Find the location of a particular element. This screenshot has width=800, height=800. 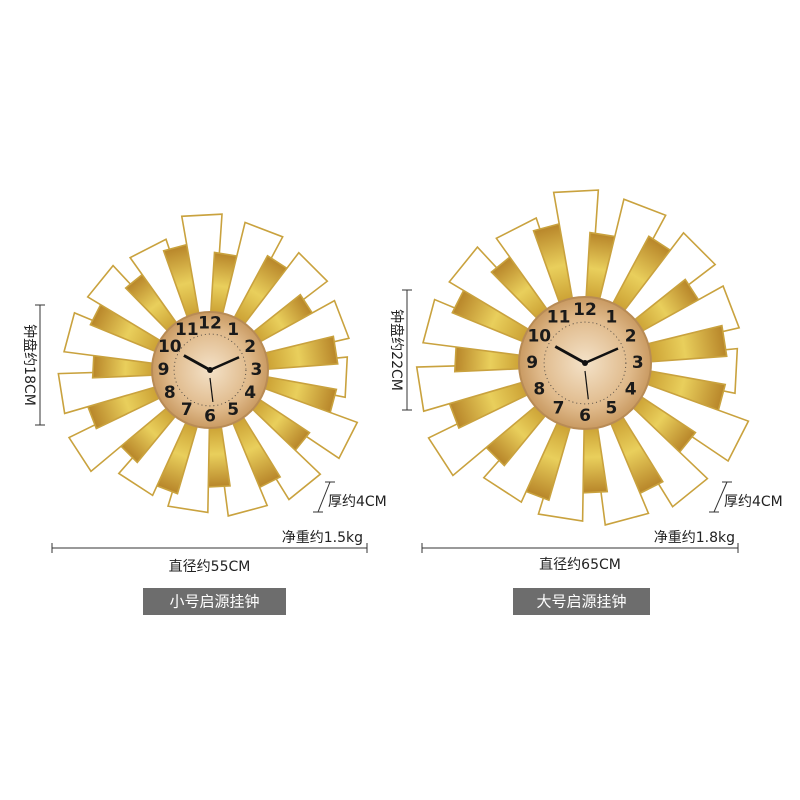

net-weight: 净重约1.8kg is located at coordinates (694, 538).